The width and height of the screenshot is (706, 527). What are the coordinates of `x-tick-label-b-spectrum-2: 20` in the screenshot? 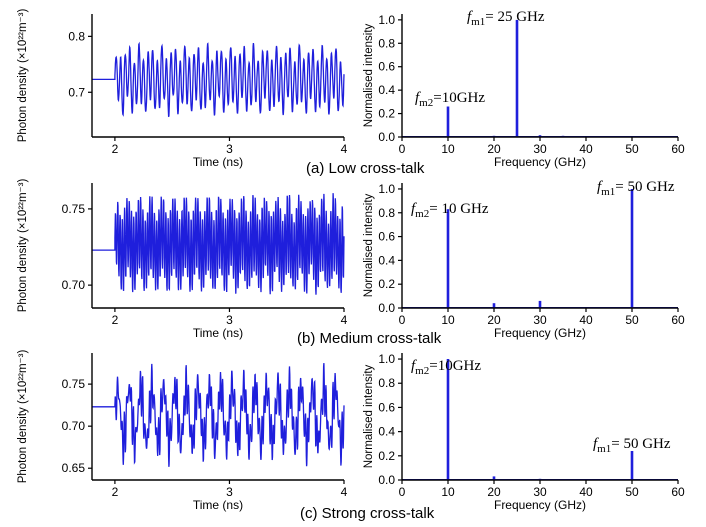 It's located at (494, 320).